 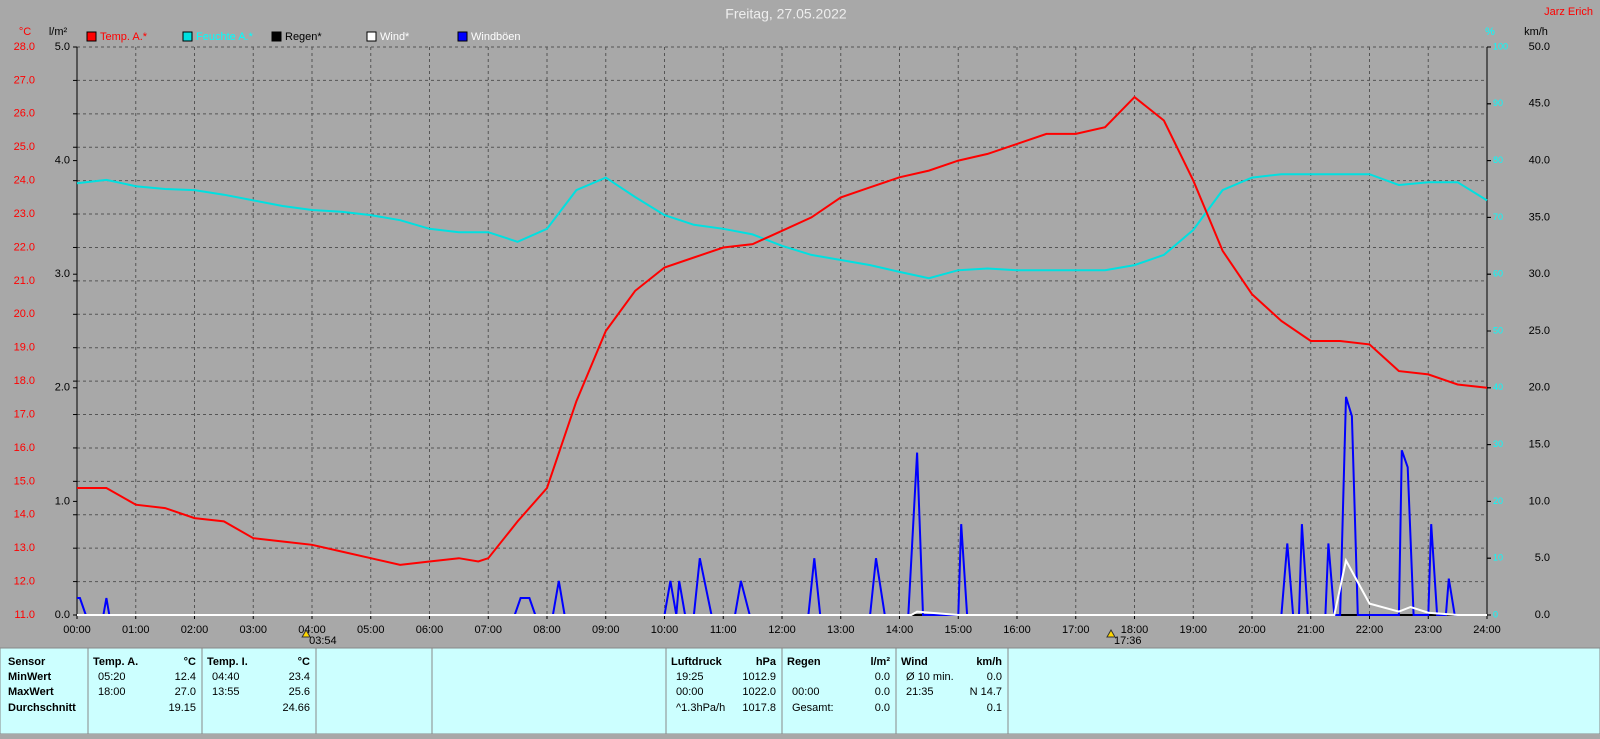 I want to click on x-tick-label: 15:00, so click(x=958, y=630).